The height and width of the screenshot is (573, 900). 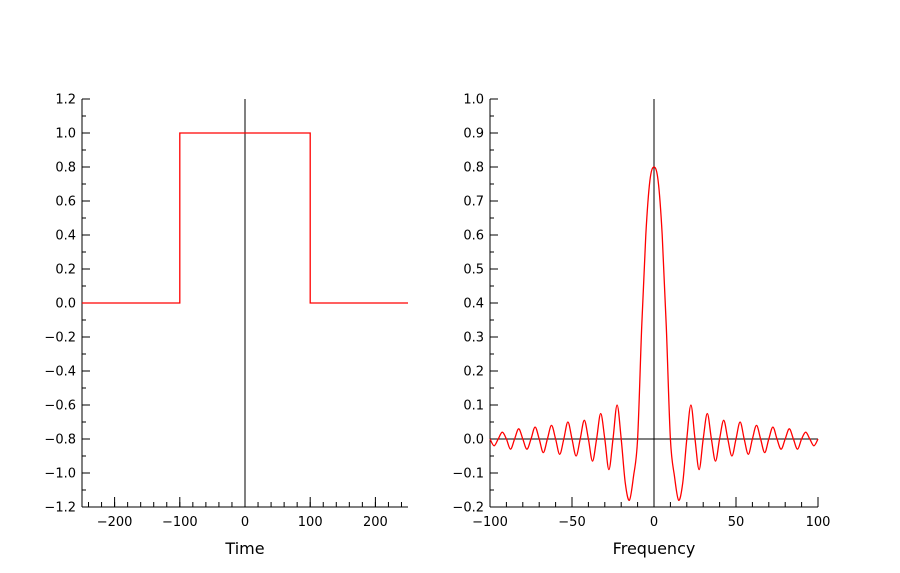 What do you see at coordinates (473, 406) in the screenshot?
I see `y-tick-label: 0.1` at bounding box center [473, 406].